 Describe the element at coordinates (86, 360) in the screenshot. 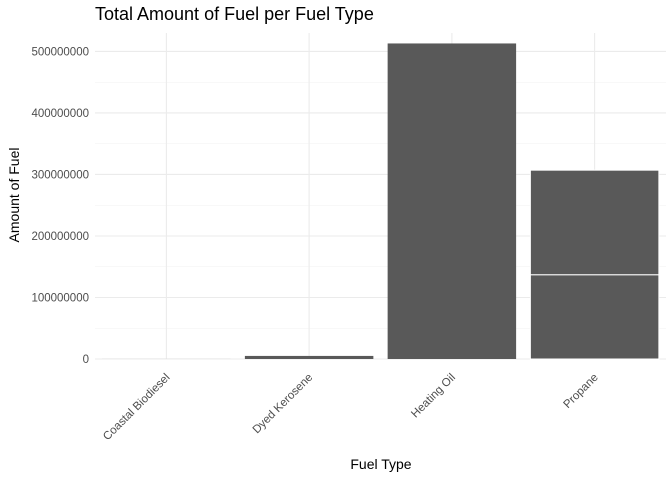

I see `y-tick-label: 0` at that location.